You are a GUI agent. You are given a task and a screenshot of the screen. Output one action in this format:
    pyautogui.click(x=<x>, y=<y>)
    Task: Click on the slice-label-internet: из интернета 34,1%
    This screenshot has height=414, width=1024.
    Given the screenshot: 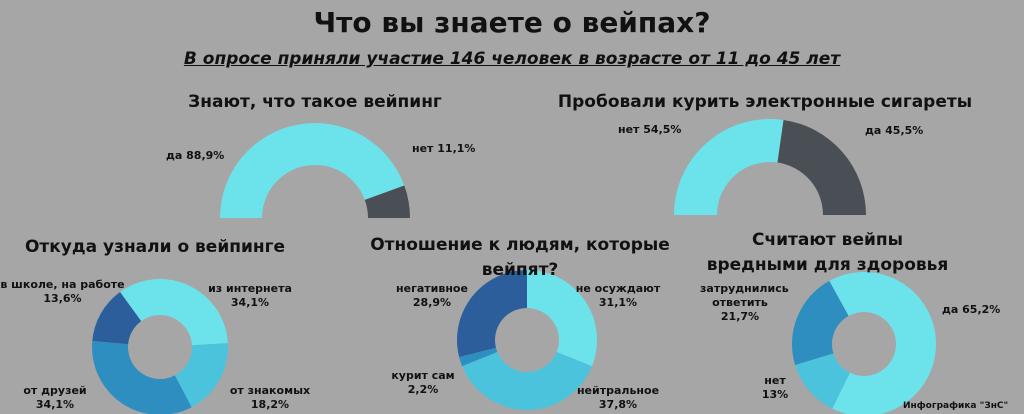 What is the action you would take?
    pyautogui.click(x=250, y=296)
    